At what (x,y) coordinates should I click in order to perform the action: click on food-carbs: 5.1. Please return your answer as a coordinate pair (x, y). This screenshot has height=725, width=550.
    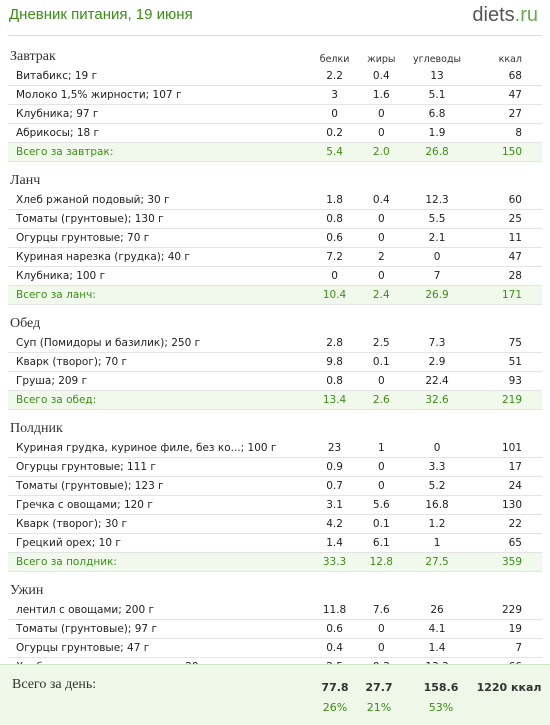
    Looking at the image, I should click on (437, 95).